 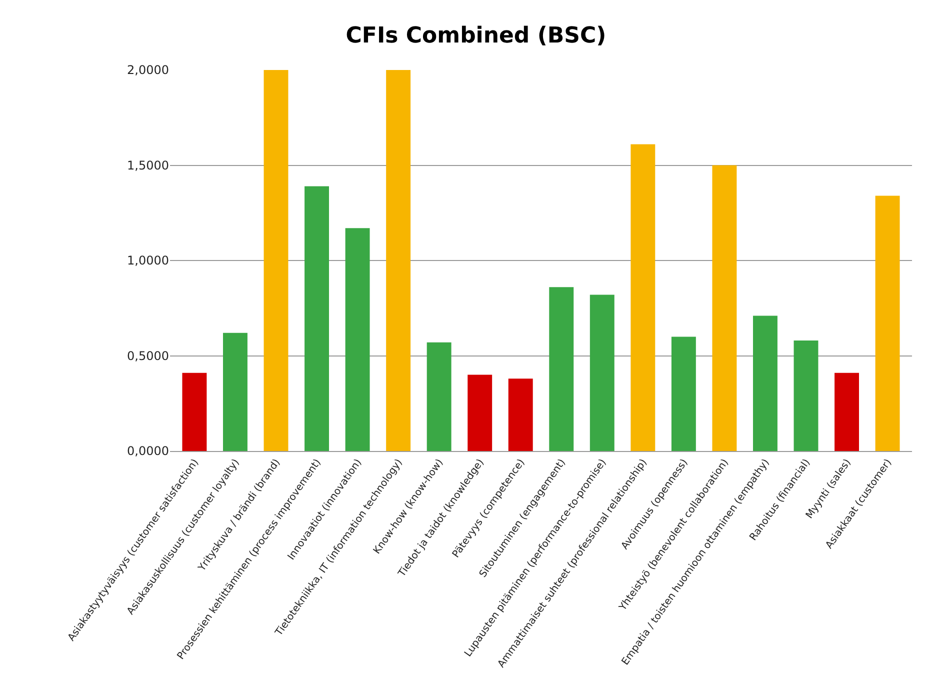 What do you see at coordinates (148, 70) in the screenshot?
I see `y-tick-label: 2,0000` at bounding box center [148, 70].